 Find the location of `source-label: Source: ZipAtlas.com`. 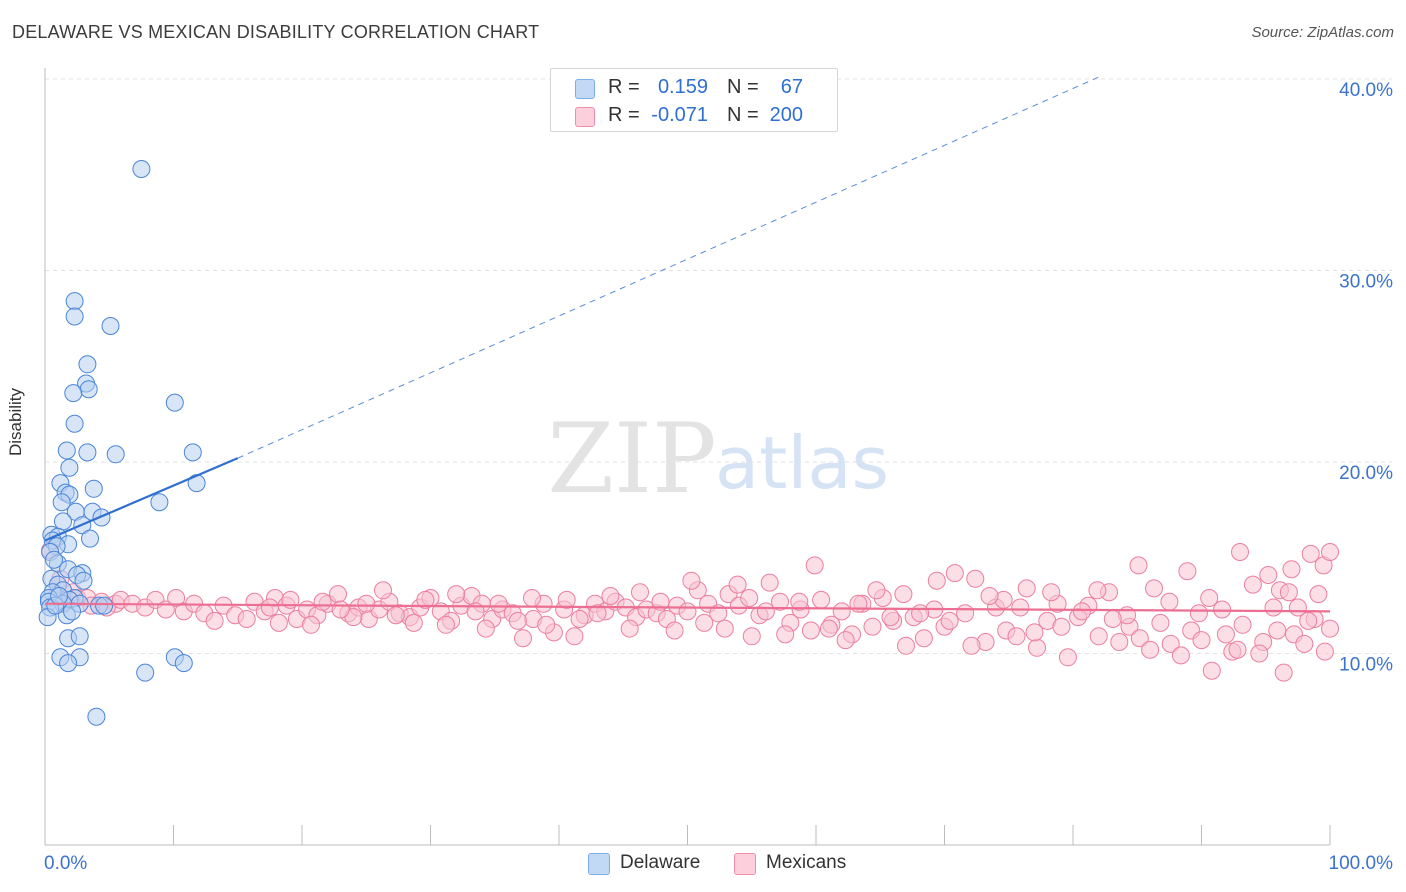

source-label: Source: ZipAtlas.com is located at coordinates (1322, 32).